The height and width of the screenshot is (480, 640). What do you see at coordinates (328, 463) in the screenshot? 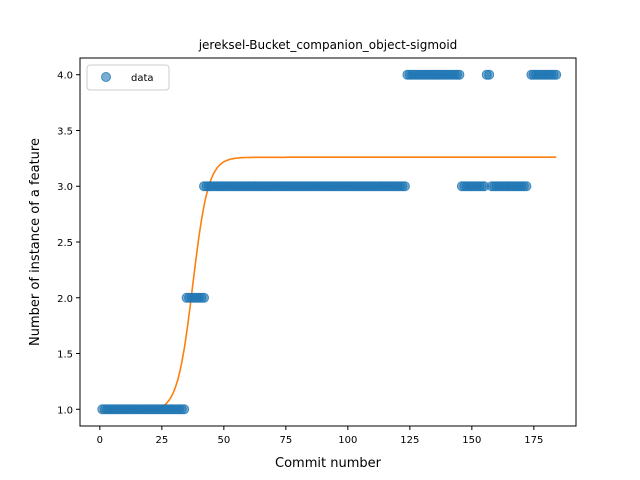
I see `x-axis-label: Commit number` at bounding box center [328, 463].